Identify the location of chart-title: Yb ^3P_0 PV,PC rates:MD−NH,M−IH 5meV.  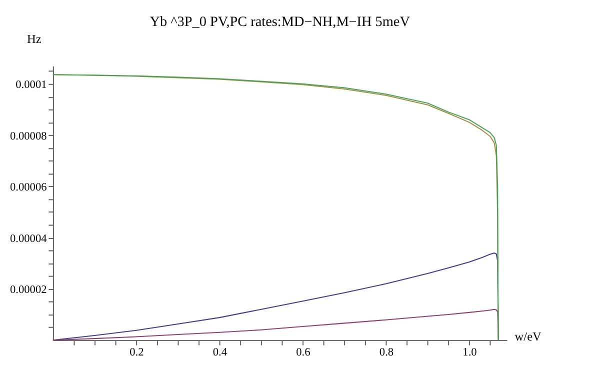
(280, 22).